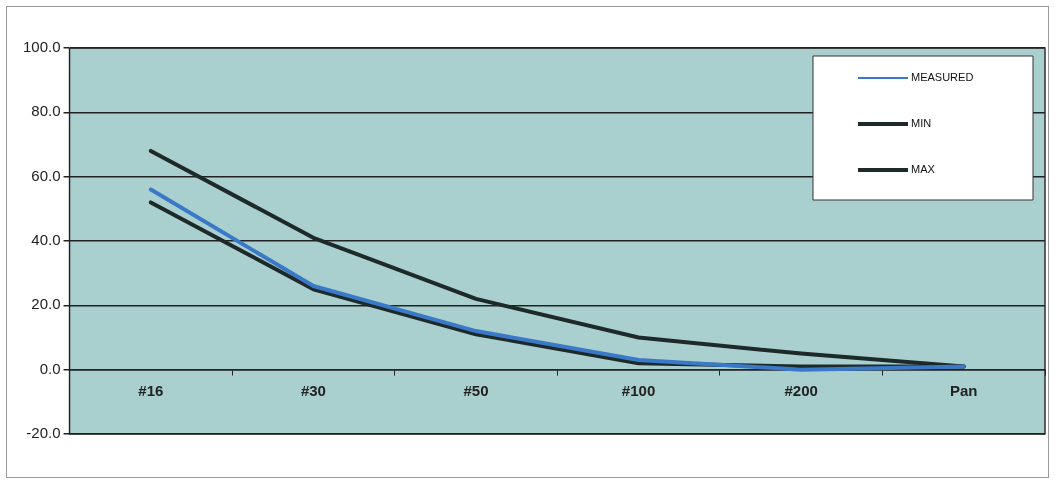 This screenshot has width=1055, height=484. Describe the element at coordinates (151, 390) in the screenshot. I see `x-tick-label: #16` at that location.